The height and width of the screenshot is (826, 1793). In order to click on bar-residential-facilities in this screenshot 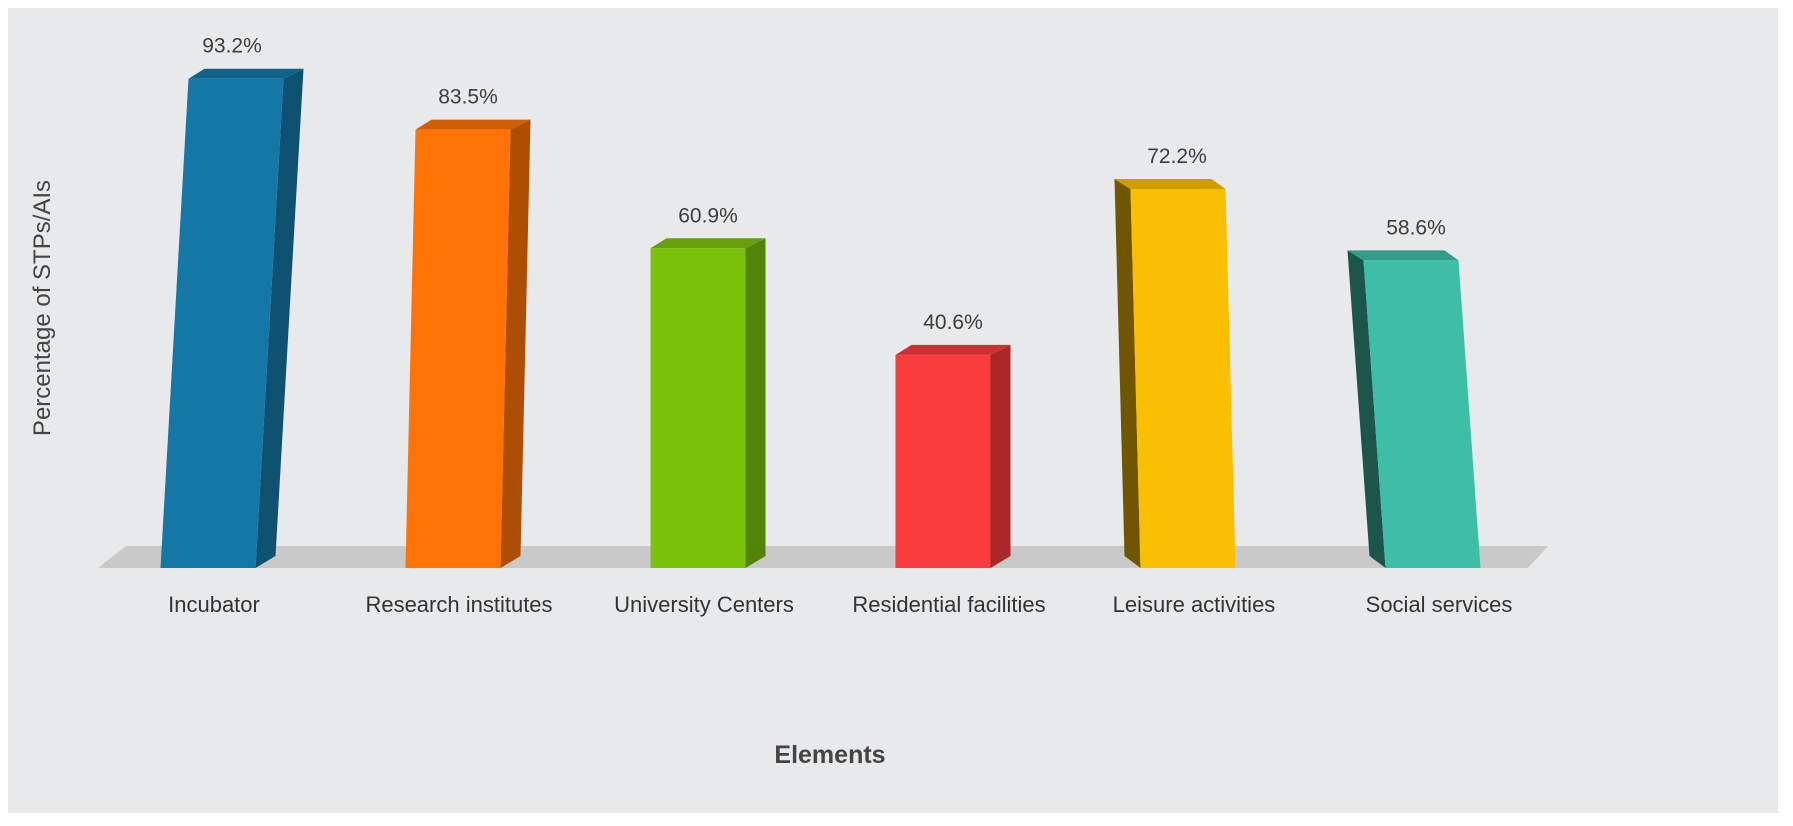, I will do `click(943, 461)`.